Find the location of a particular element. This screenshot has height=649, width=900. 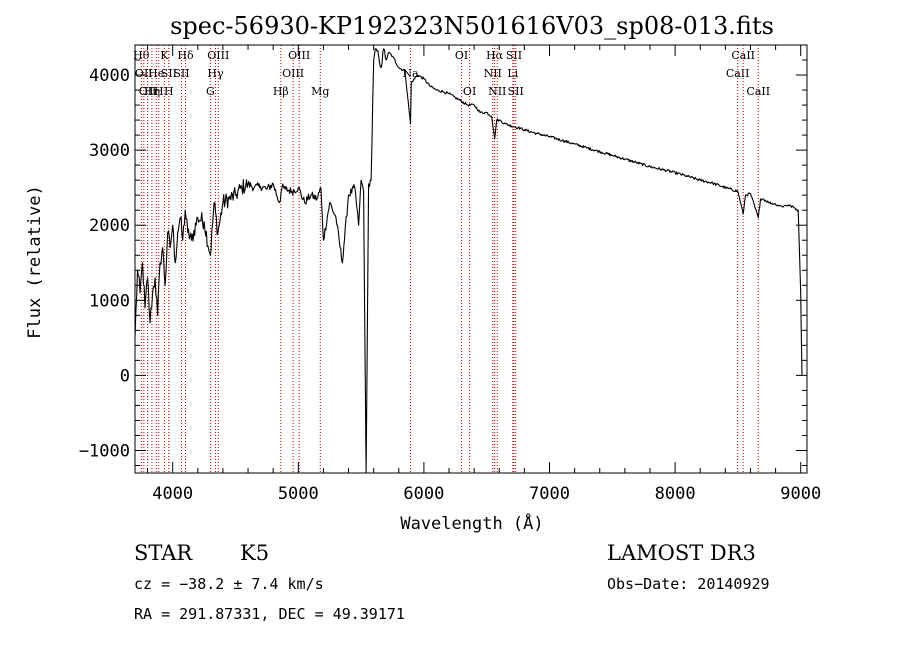

line-label-14: Hβ is located at coordinates (281, 91).